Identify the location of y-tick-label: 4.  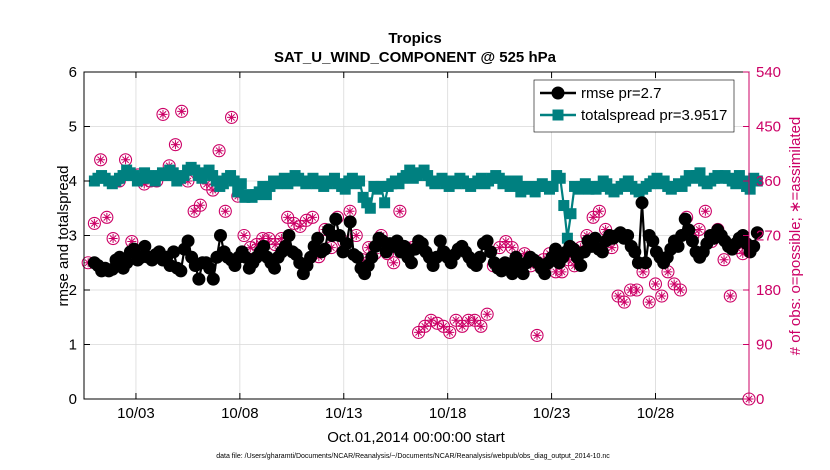
(73, 181).